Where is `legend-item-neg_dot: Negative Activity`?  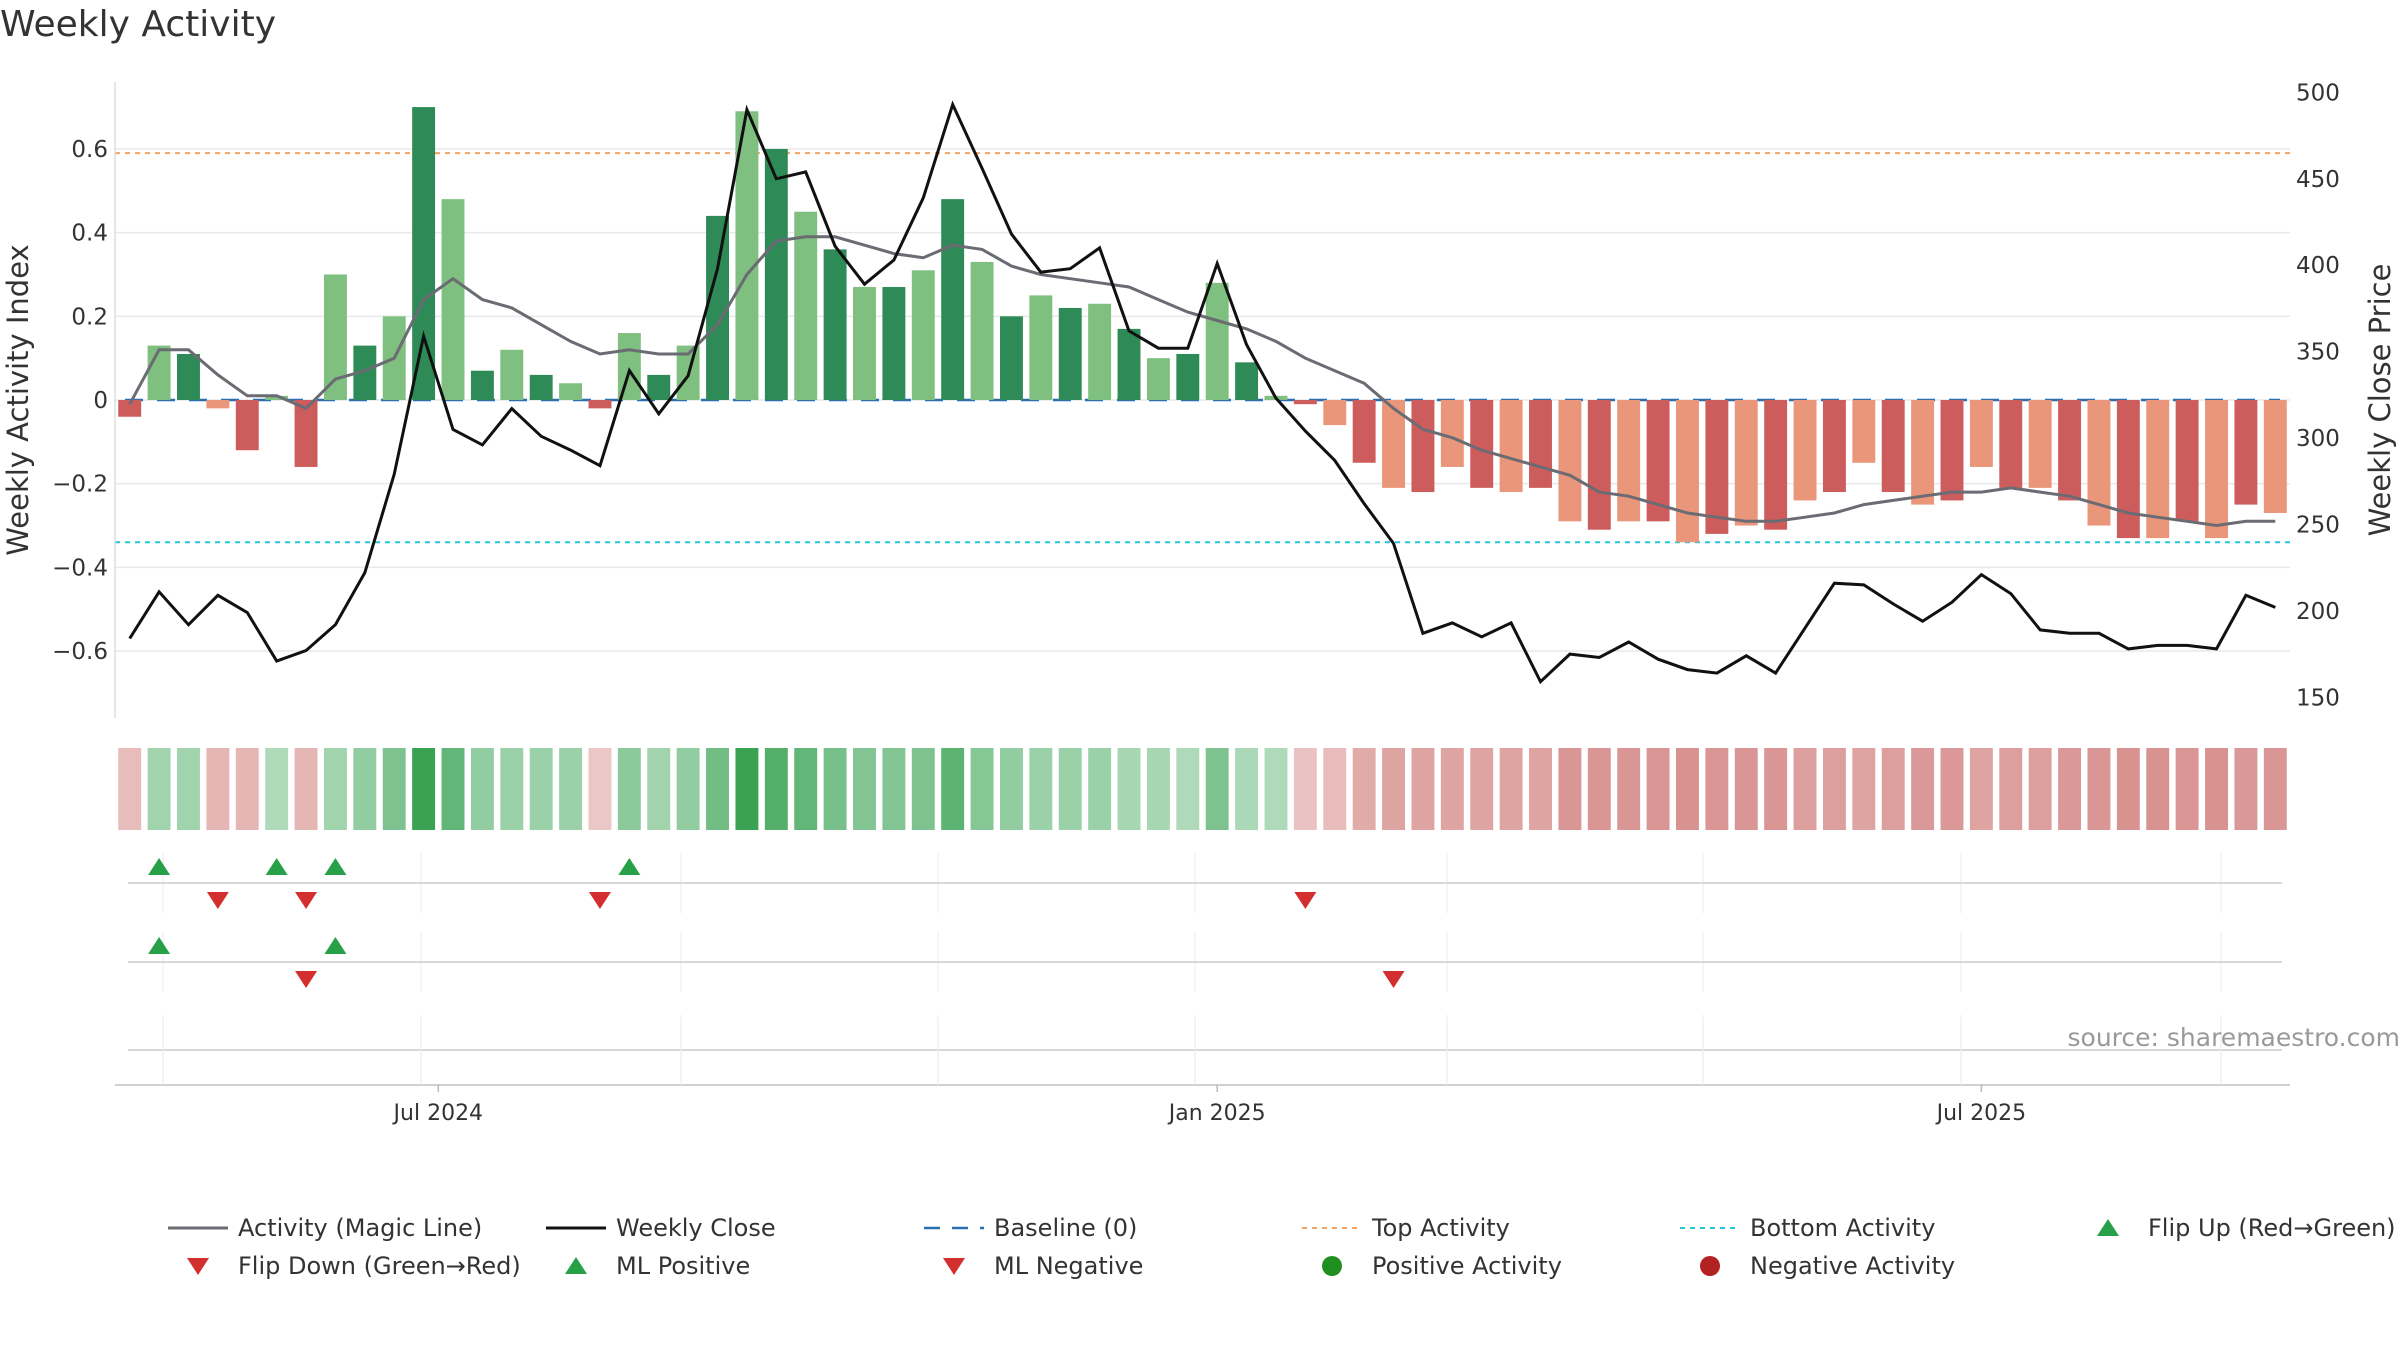
legend-item-neg_dot: Negative Activity is located at coordinates (1827, 1266).